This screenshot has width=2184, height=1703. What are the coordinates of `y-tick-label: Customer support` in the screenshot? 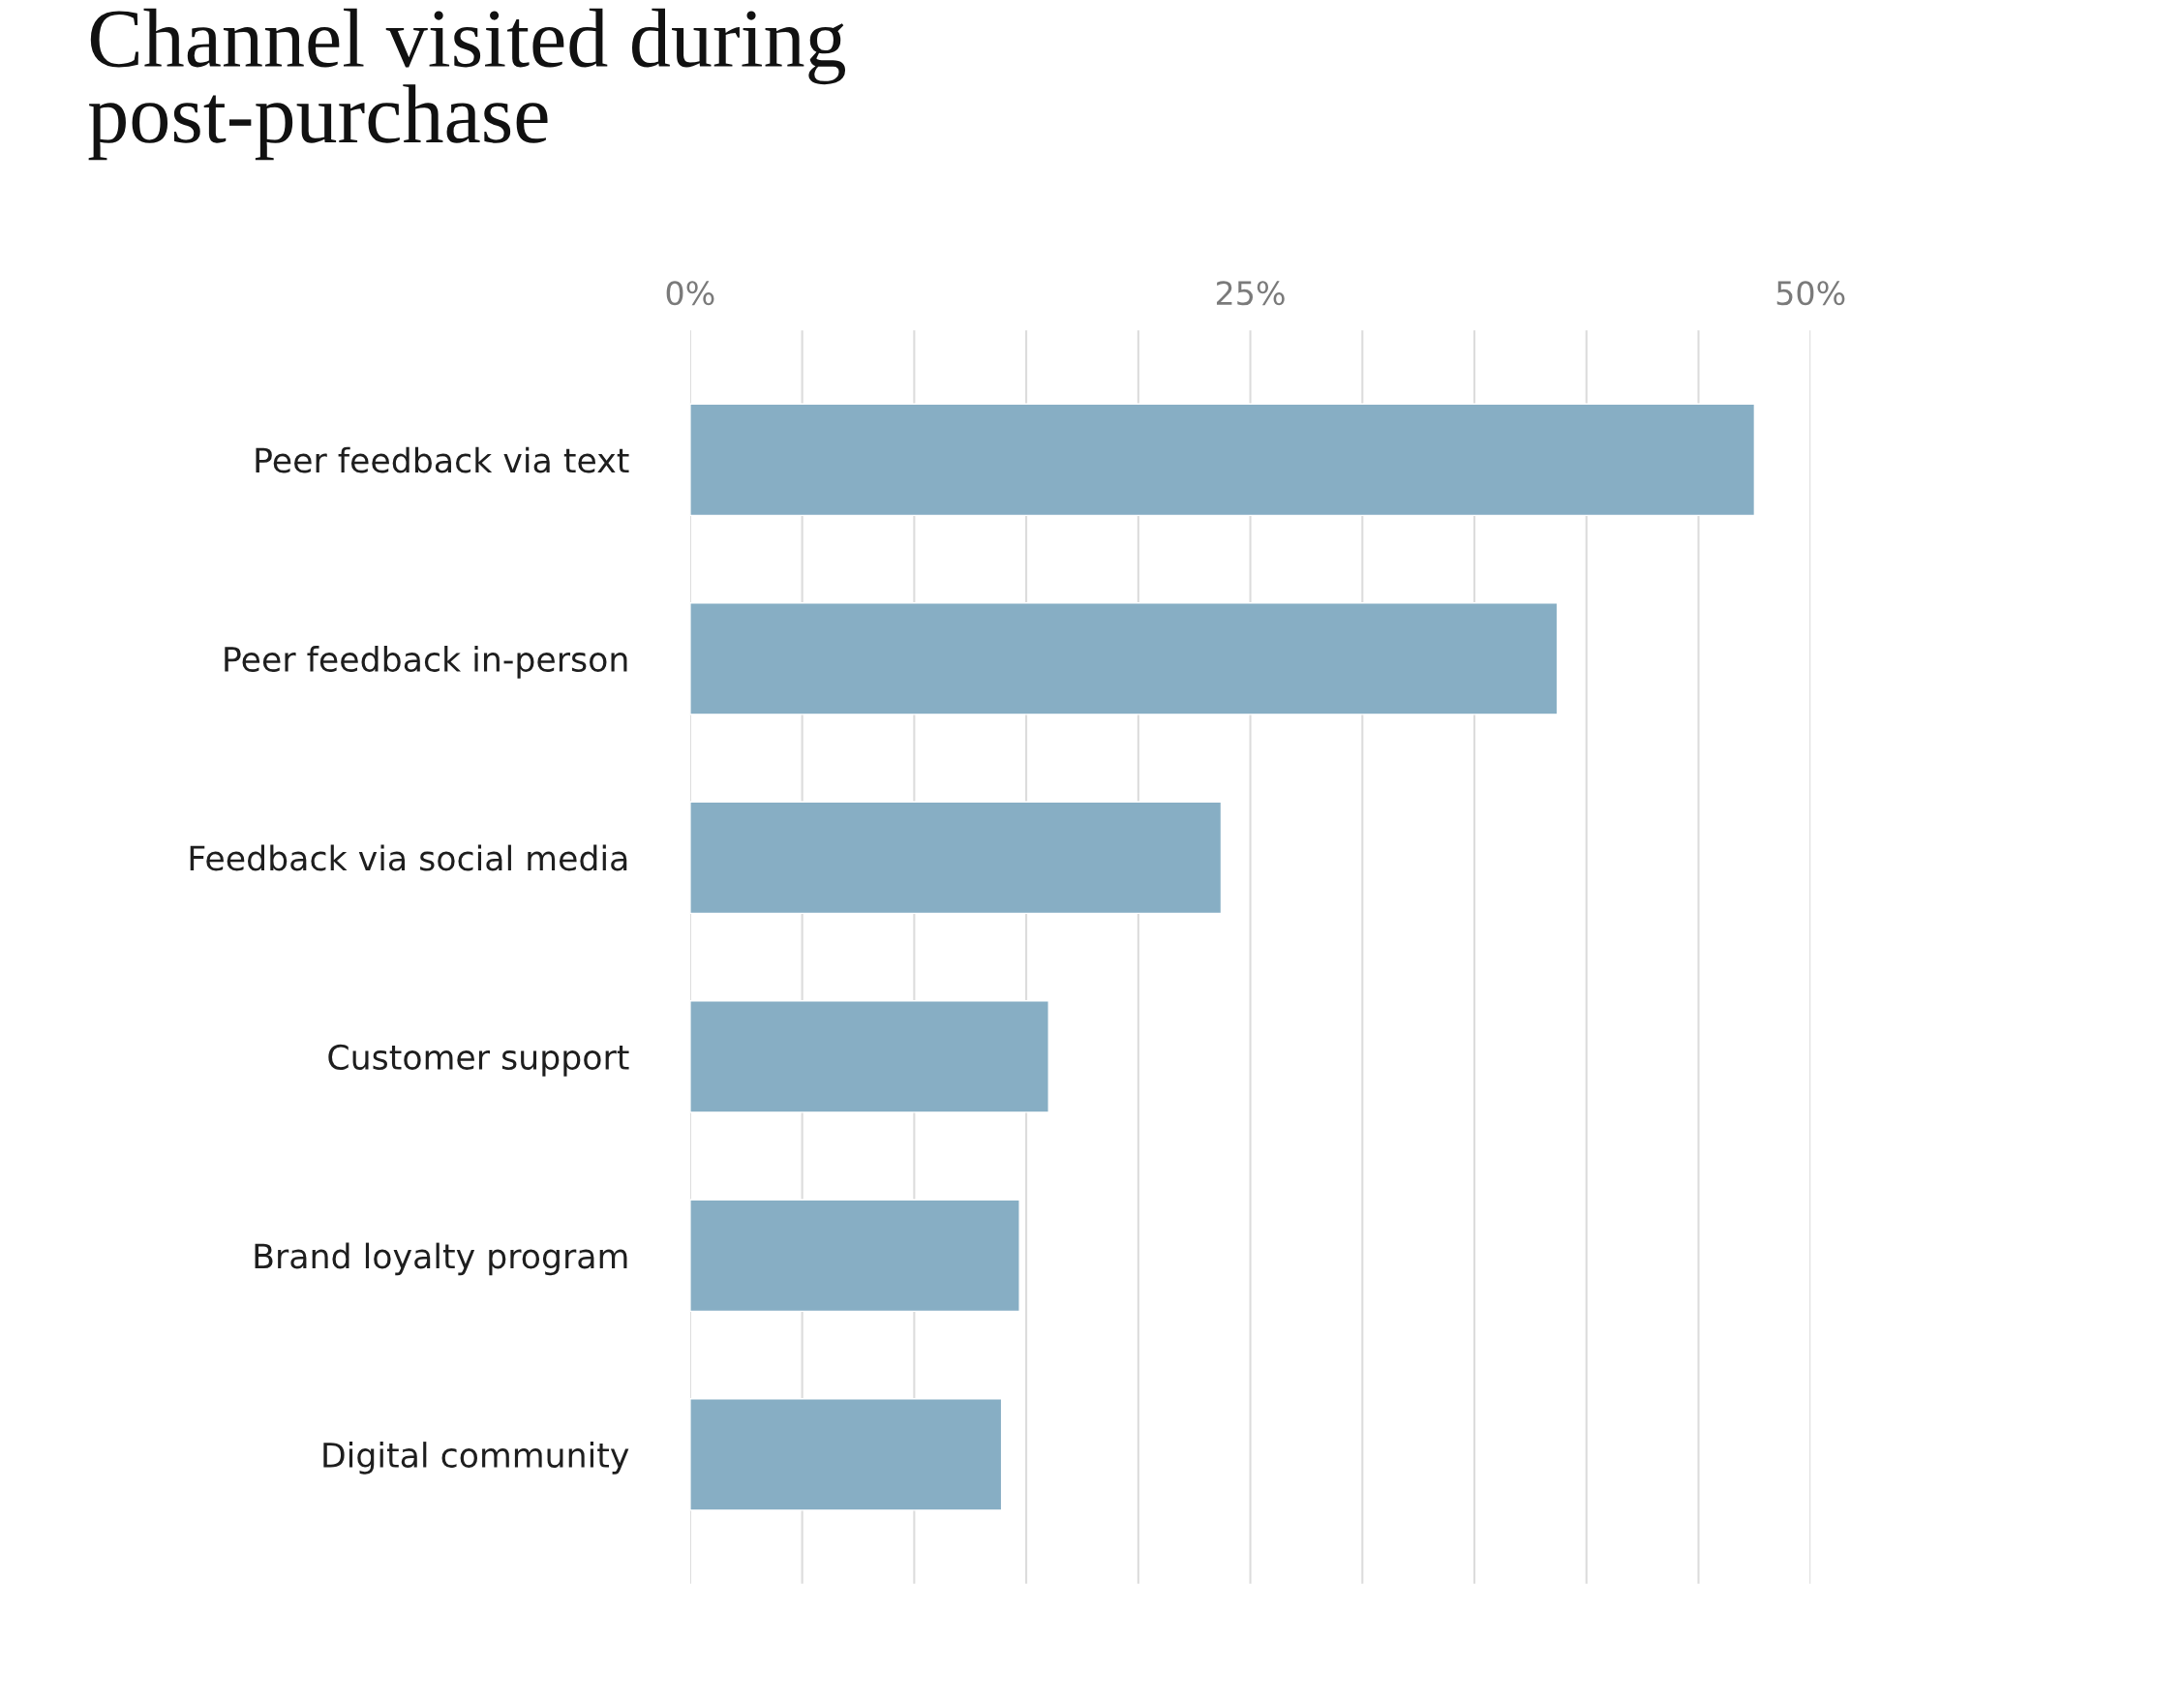 It's located at (479, 1060).